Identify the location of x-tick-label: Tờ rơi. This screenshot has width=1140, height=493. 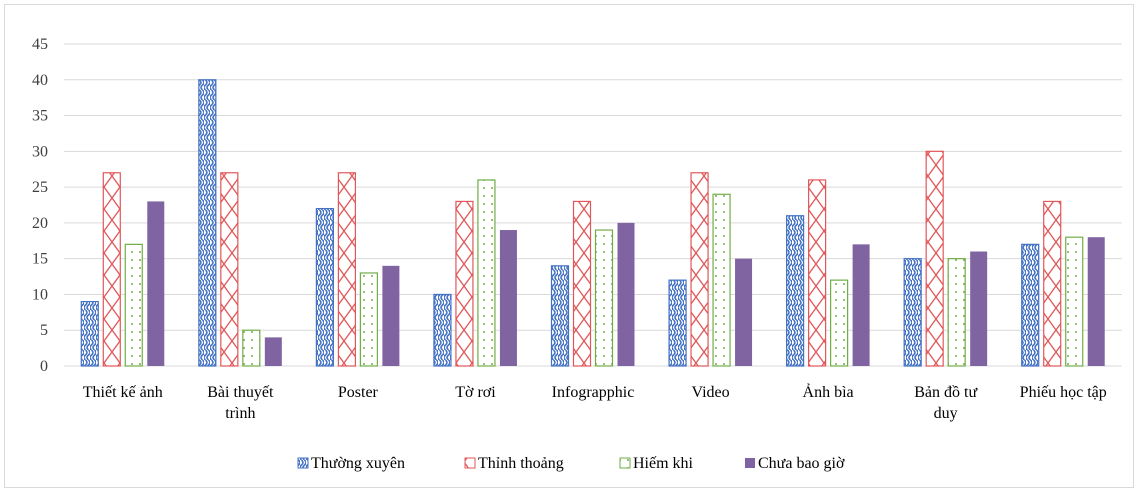
(475, 392).